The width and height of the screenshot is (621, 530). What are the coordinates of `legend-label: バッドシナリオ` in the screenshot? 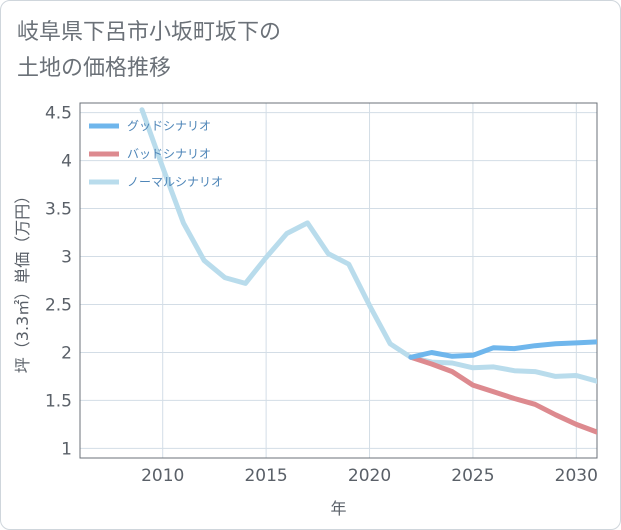 It's located at (169, 154).